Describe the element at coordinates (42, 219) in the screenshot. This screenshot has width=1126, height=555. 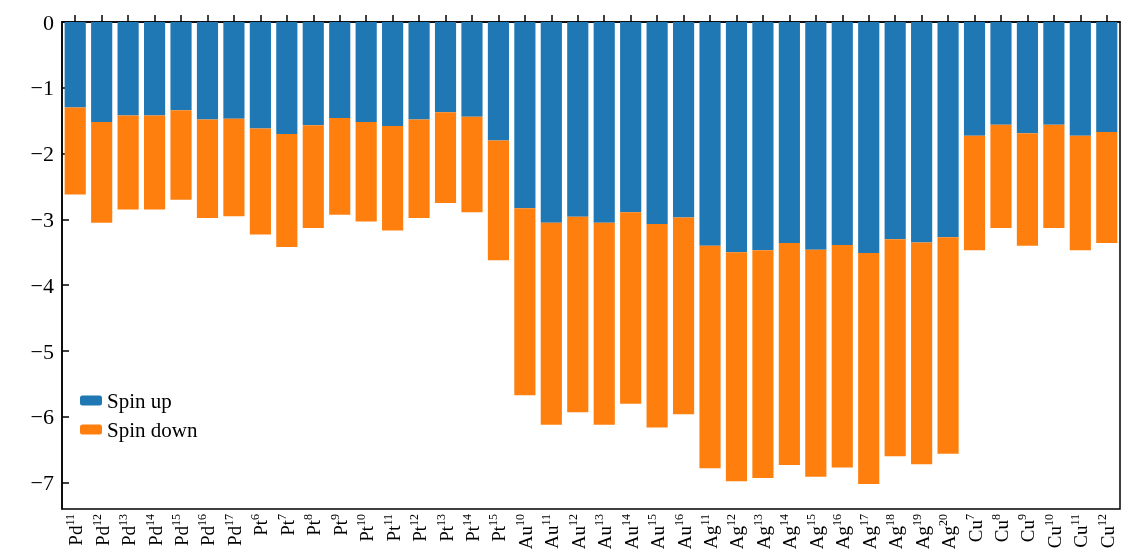
I see `y-tick-label: −3` at that location.